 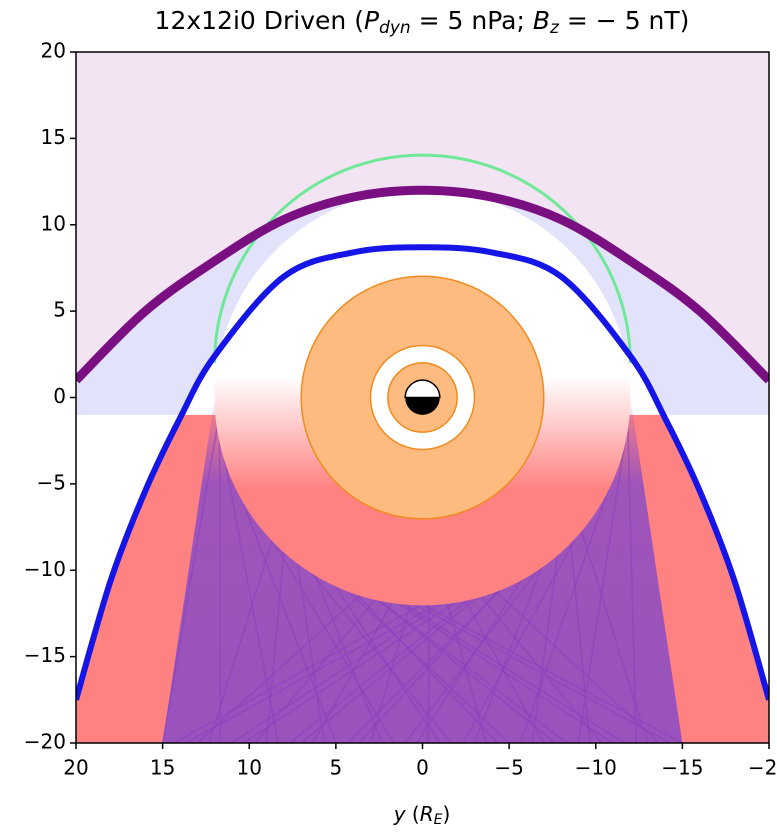 I want to click on y-tick-label: −15, so click(x=45, y=655).